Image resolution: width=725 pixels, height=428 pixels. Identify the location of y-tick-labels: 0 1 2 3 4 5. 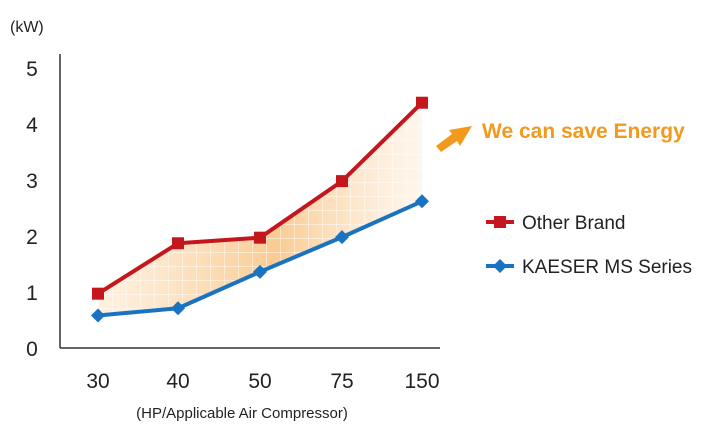
(32, 209).